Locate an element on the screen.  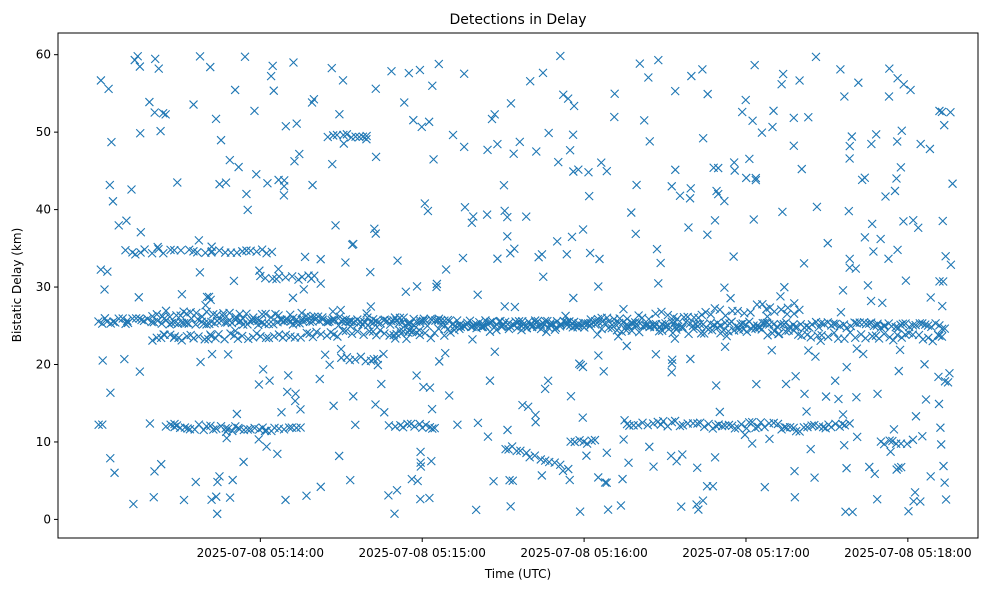
chart-title: Detections in Delay is located at coordinates (517, 20).